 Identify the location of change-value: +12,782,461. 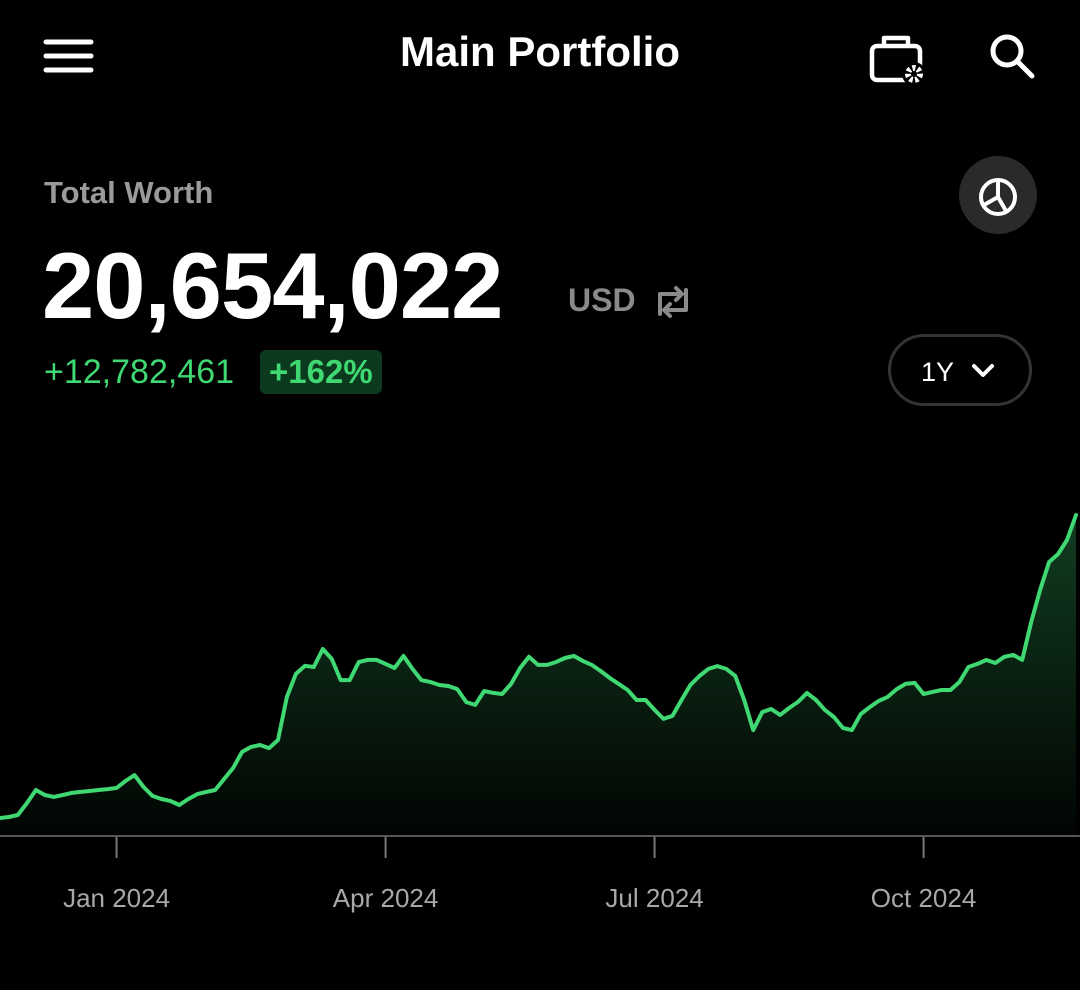
(139, 372).